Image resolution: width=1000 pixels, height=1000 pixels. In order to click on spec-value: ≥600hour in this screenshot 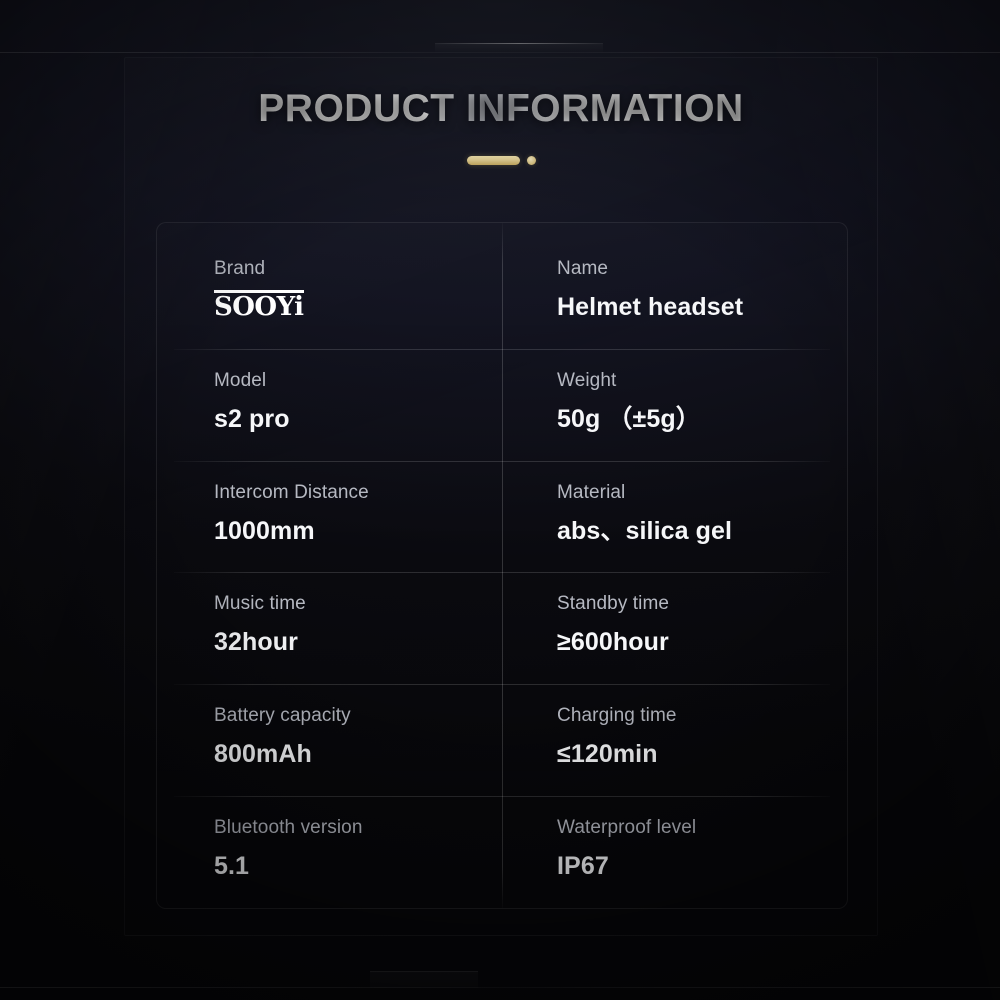, I will do `click(613, 642)`.